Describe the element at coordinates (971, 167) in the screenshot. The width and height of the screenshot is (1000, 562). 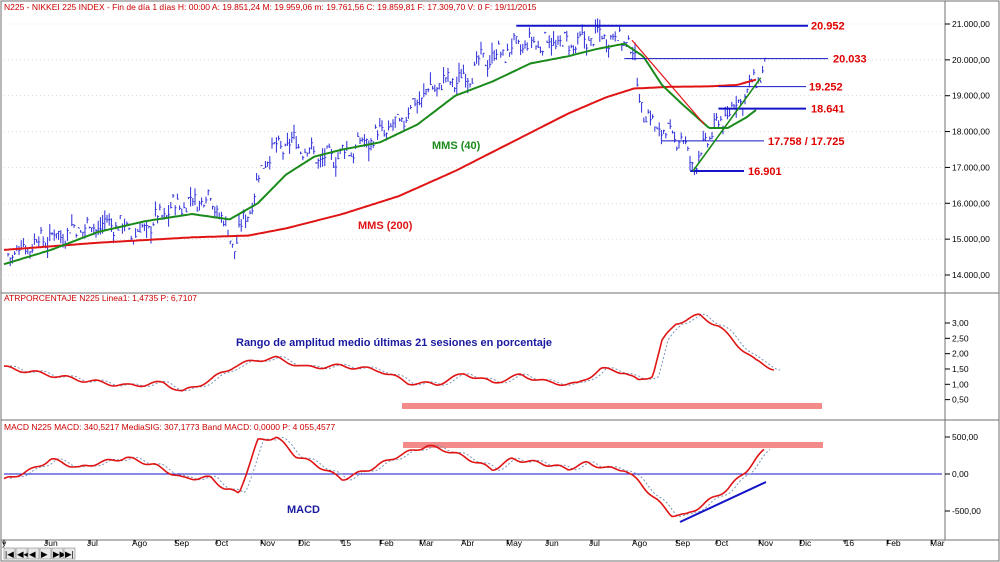
I see `price-tick-label: 17.000,00` at that location.